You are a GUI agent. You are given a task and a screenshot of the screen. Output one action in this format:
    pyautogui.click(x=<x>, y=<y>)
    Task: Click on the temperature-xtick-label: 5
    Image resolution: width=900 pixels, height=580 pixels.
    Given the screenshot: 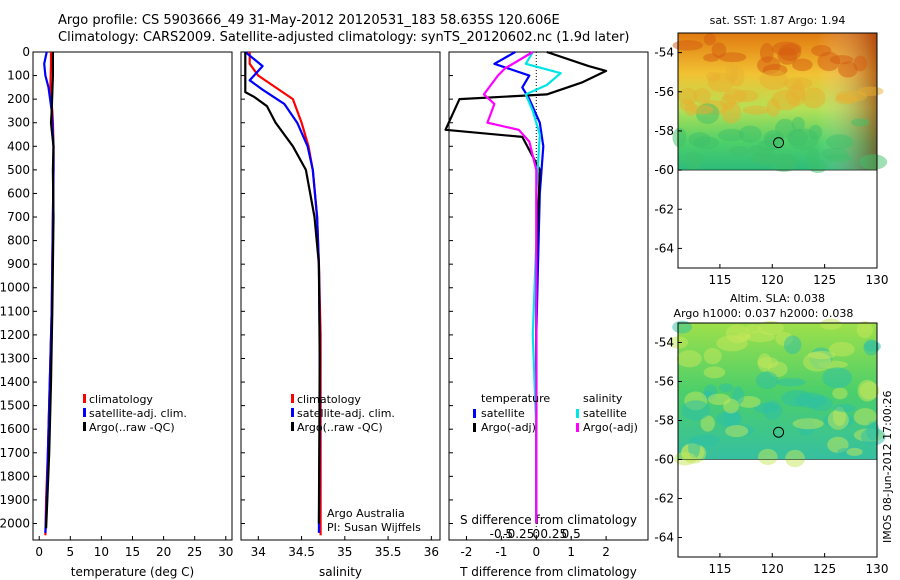 What is the action you would take?
    pyautogui.click(x=70, y=552)
    